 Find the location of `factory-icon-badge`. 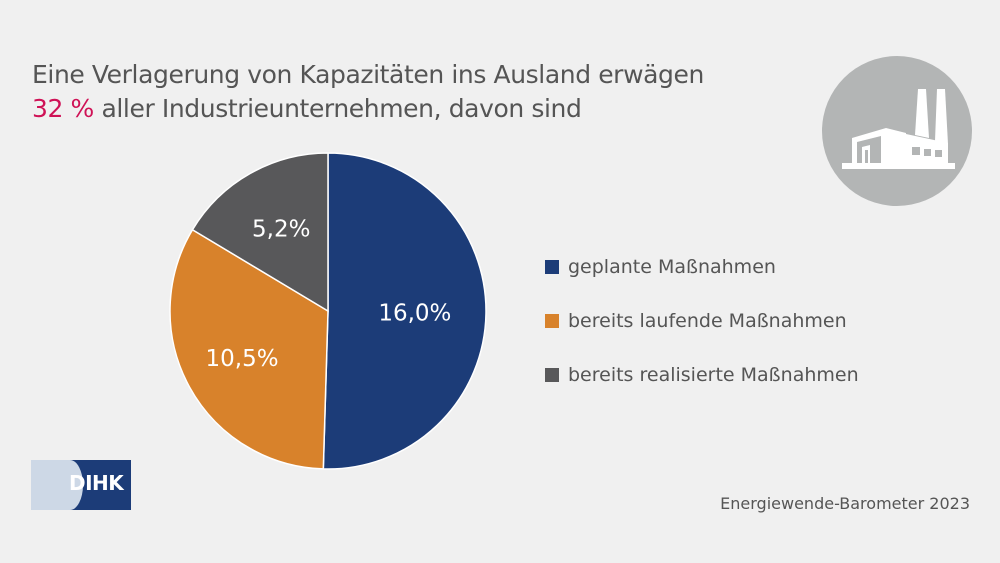

factory-icon-badge is located at coordinates (897, 131).